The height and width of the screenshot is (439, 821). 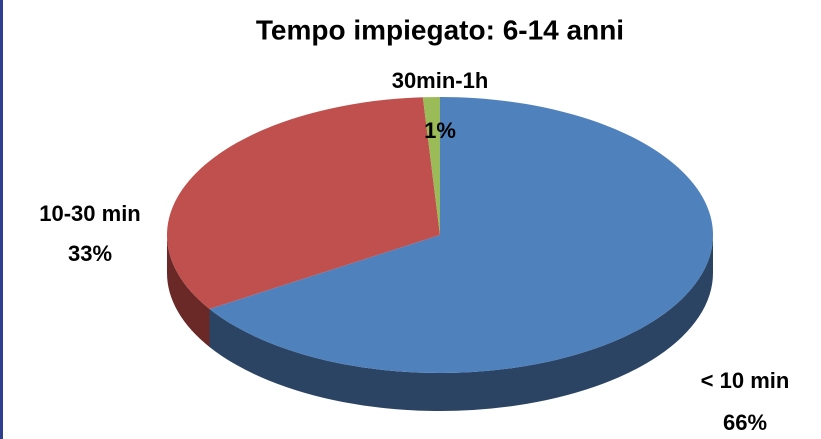 What do you see at coordinates (745, 422) in the screenshot?
I see `slice-value-label: 66%` at bounding box center [745, 422].